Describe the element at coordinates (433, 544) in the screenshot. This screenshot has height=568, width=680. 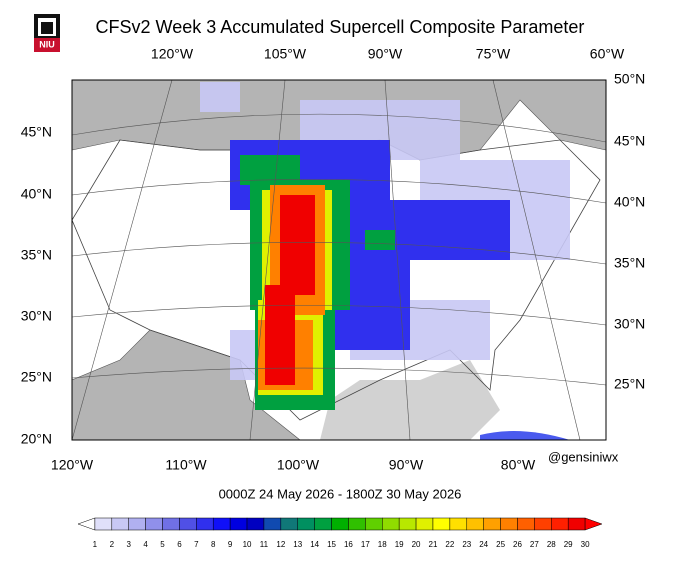
I see `colorbar-label: 21` at that location.